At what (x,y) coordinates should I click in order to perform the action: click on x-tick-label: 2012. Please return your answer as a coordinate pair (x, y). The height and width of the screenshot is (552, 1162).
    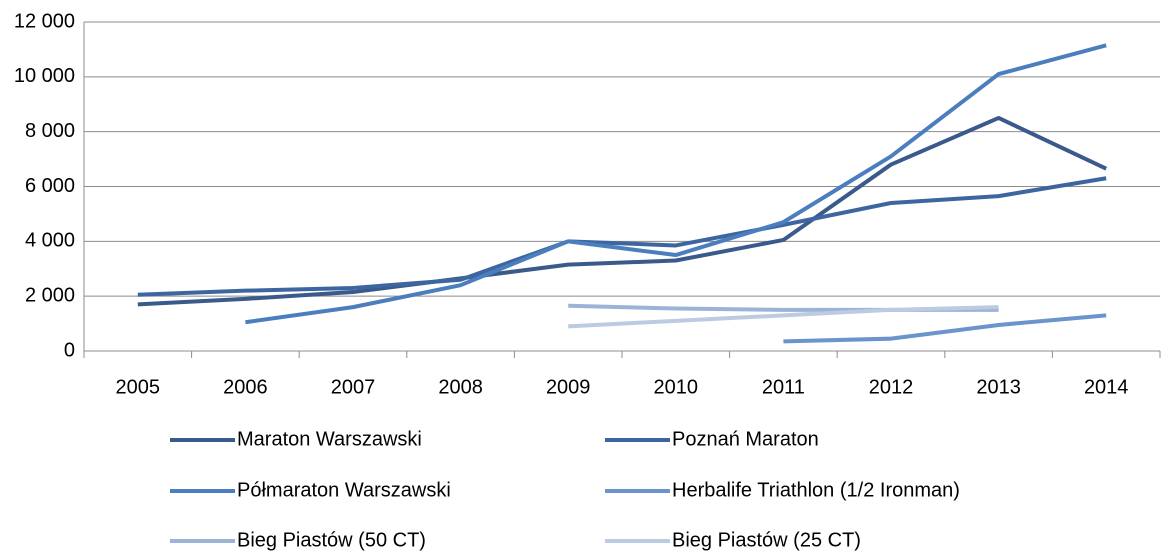
    Looking at the image, I should click on (891, 387).